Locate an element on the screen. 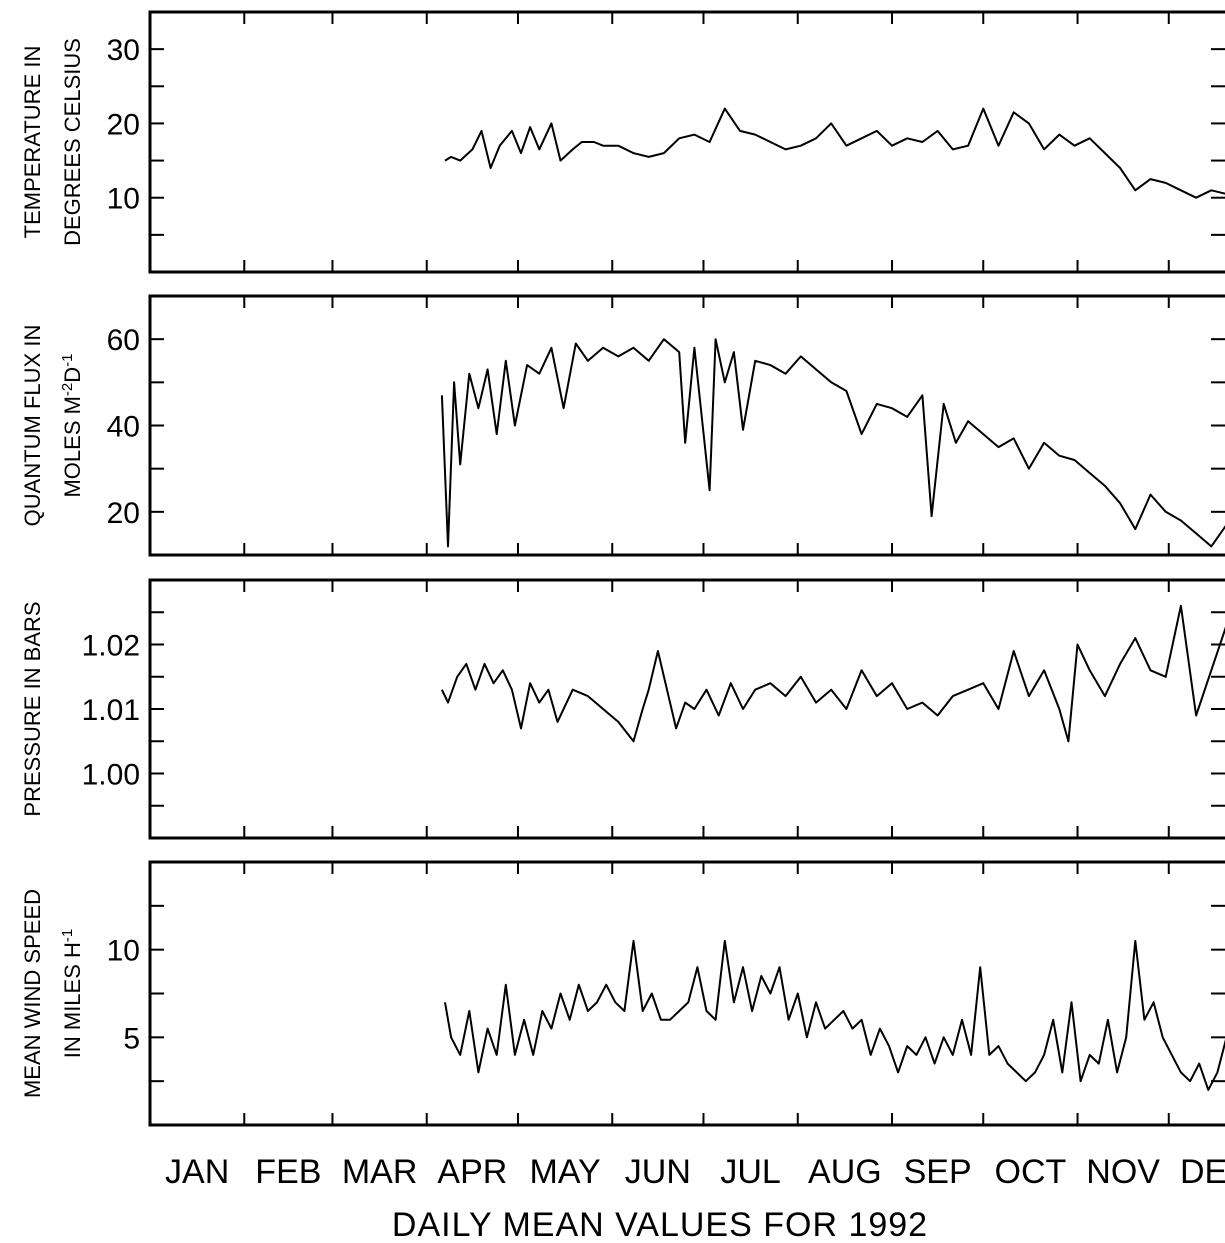 The width and height of the screenshot is (1225, 1243). month-label: OCT is located at coordinates (1031, 1172).